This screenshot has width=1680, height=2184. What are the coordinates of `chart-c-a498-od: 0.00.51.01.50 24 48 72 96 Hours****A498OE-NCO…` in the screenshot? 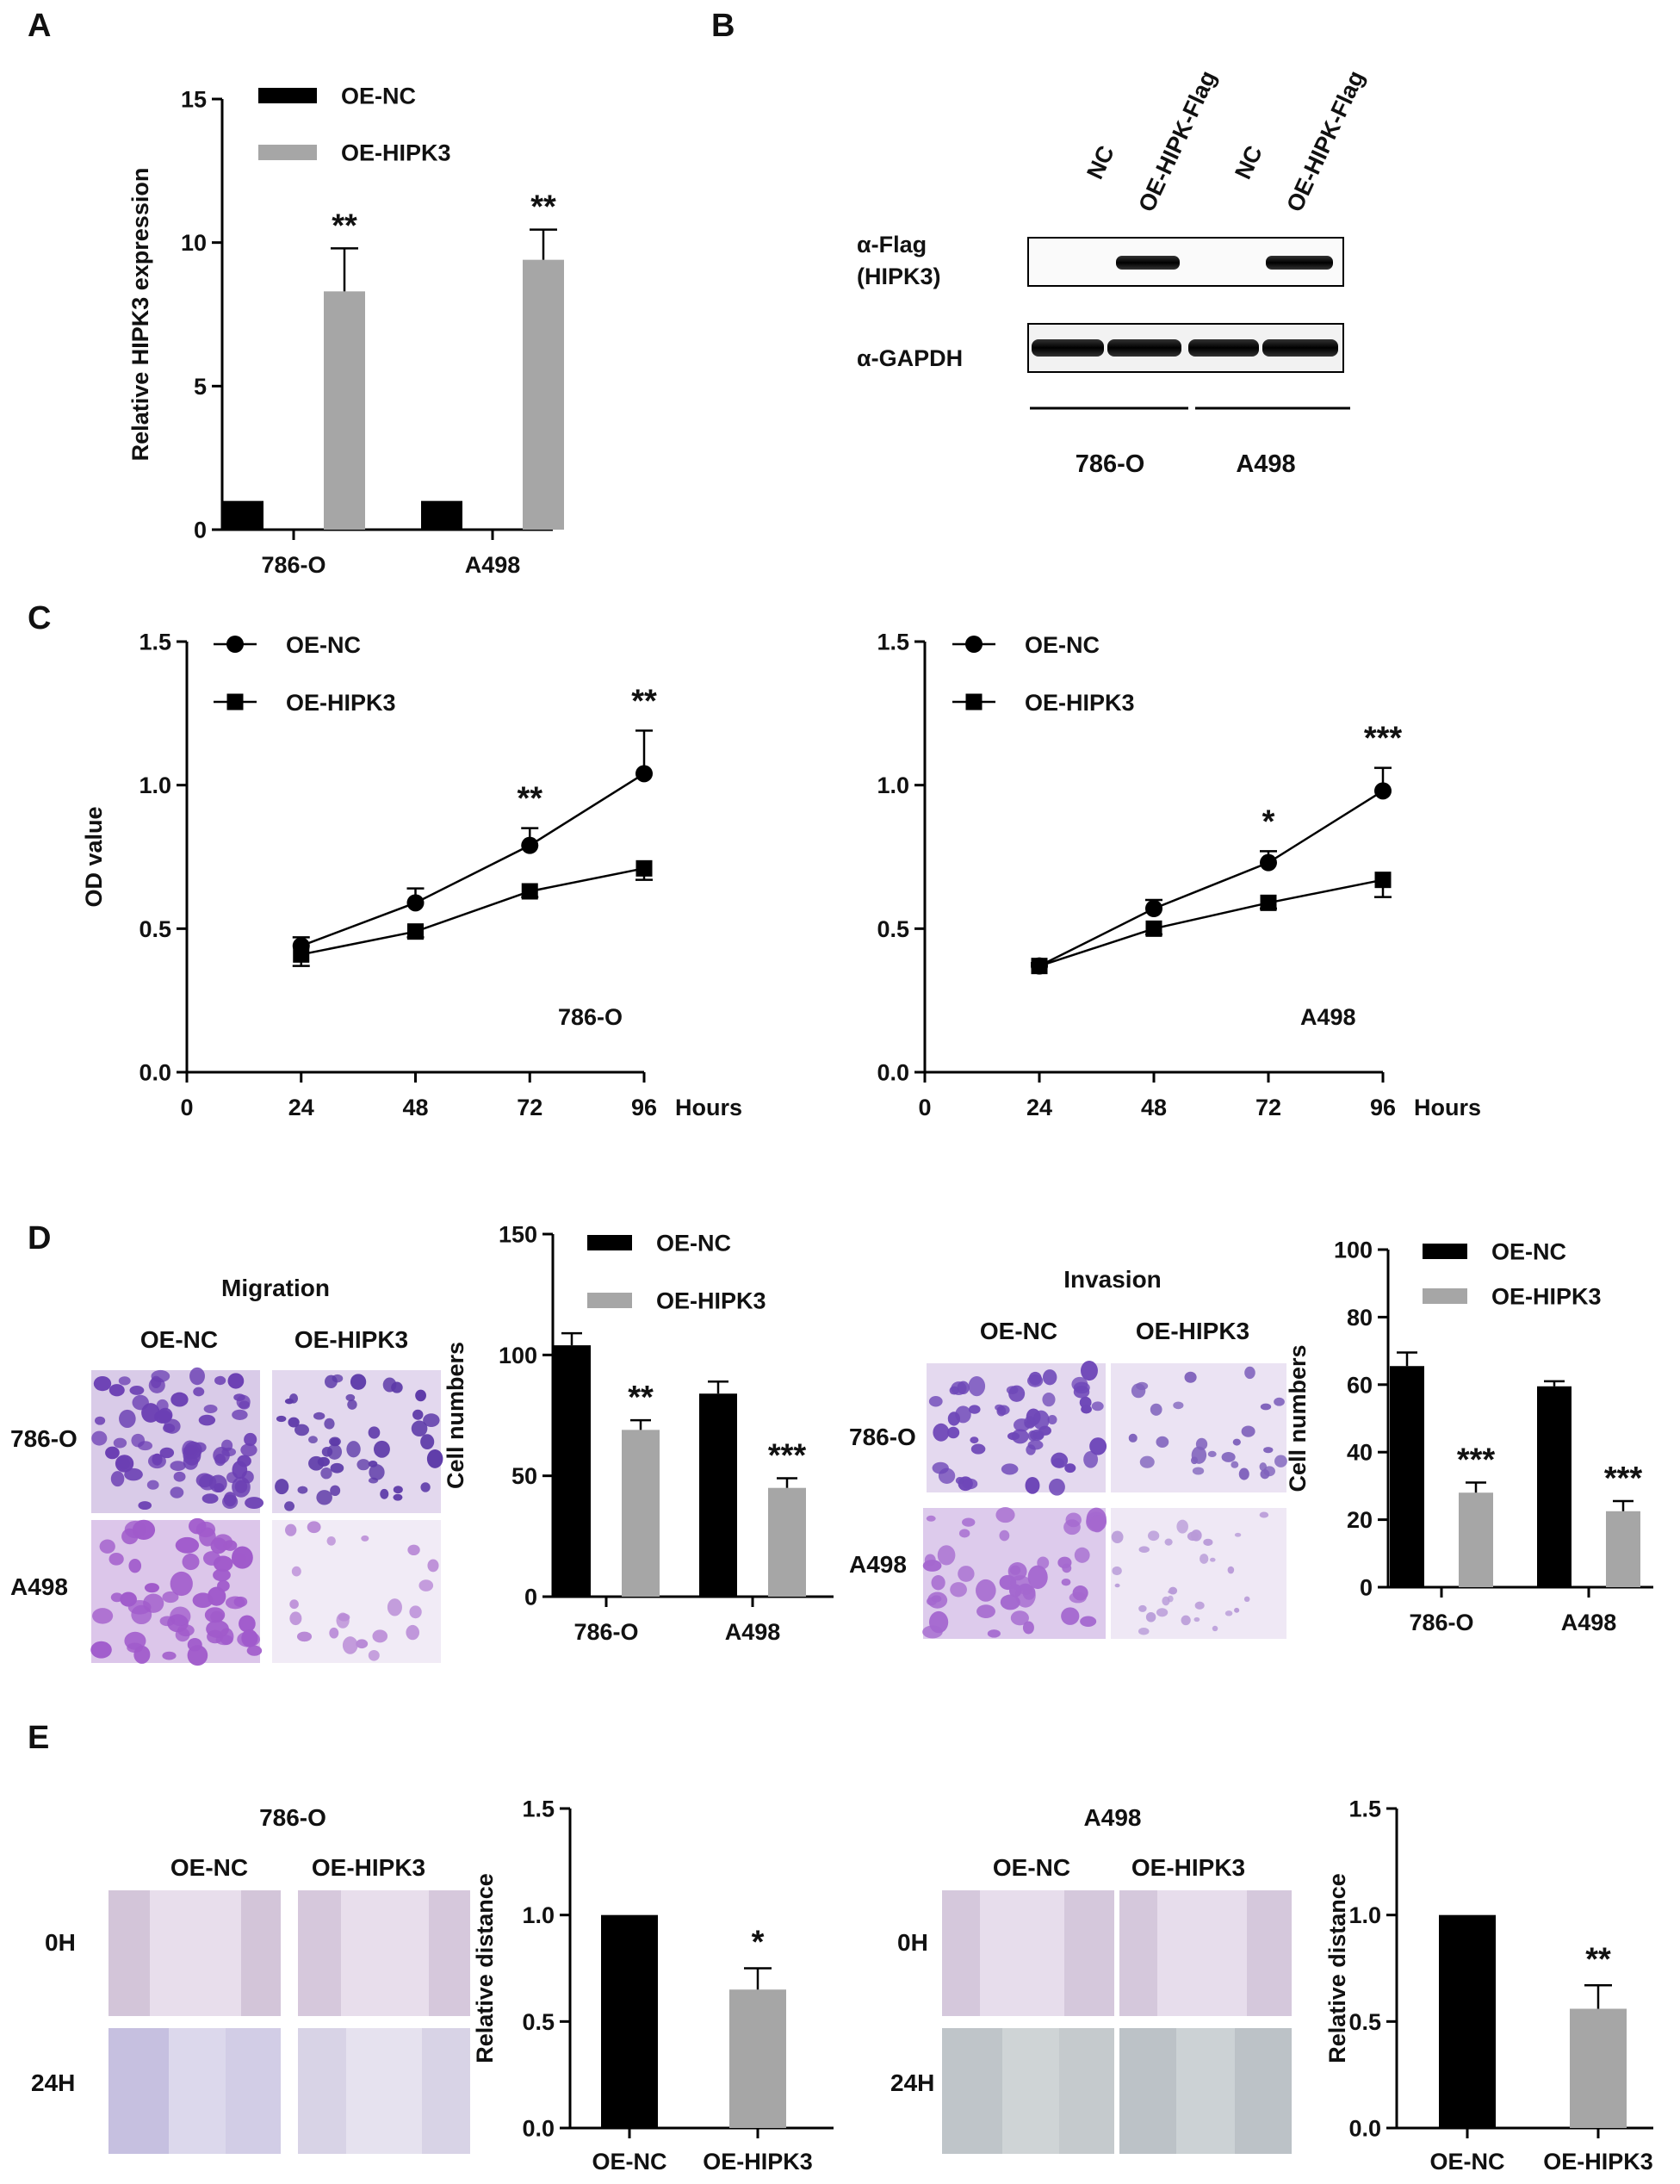 It's located at (1179, 875).